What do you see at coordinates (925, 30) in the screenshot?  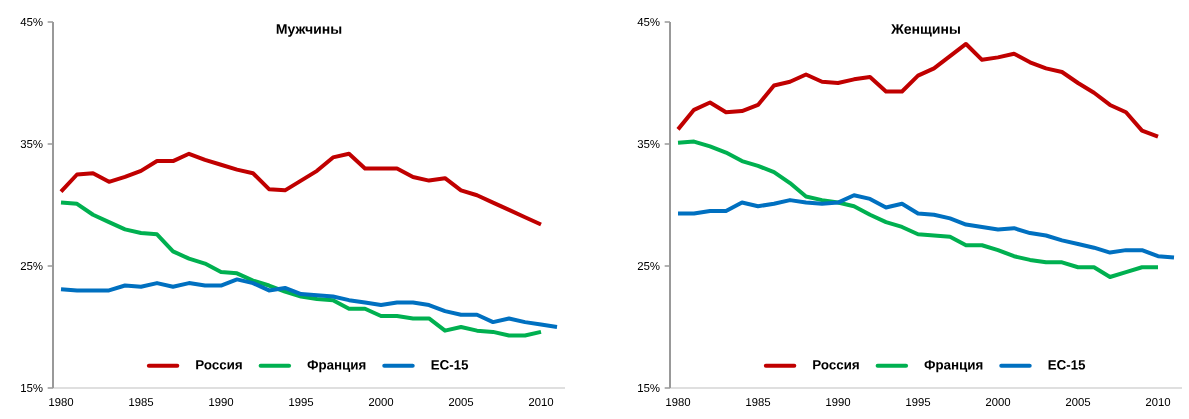 I see `chart-title: Женщины` at bounding box center [925, 30].